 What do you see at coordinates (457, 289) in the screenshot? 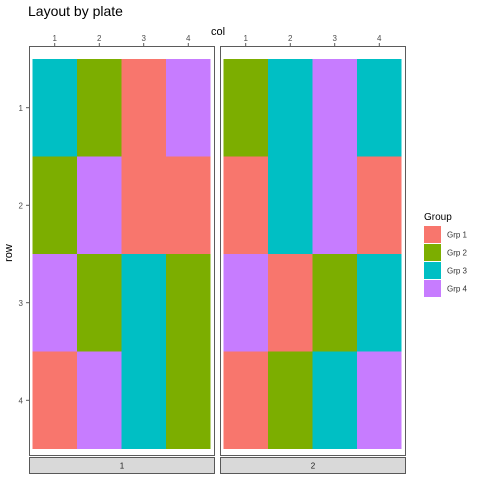
I see `legend-label: Grp 4` at bounding box center [457, 289].